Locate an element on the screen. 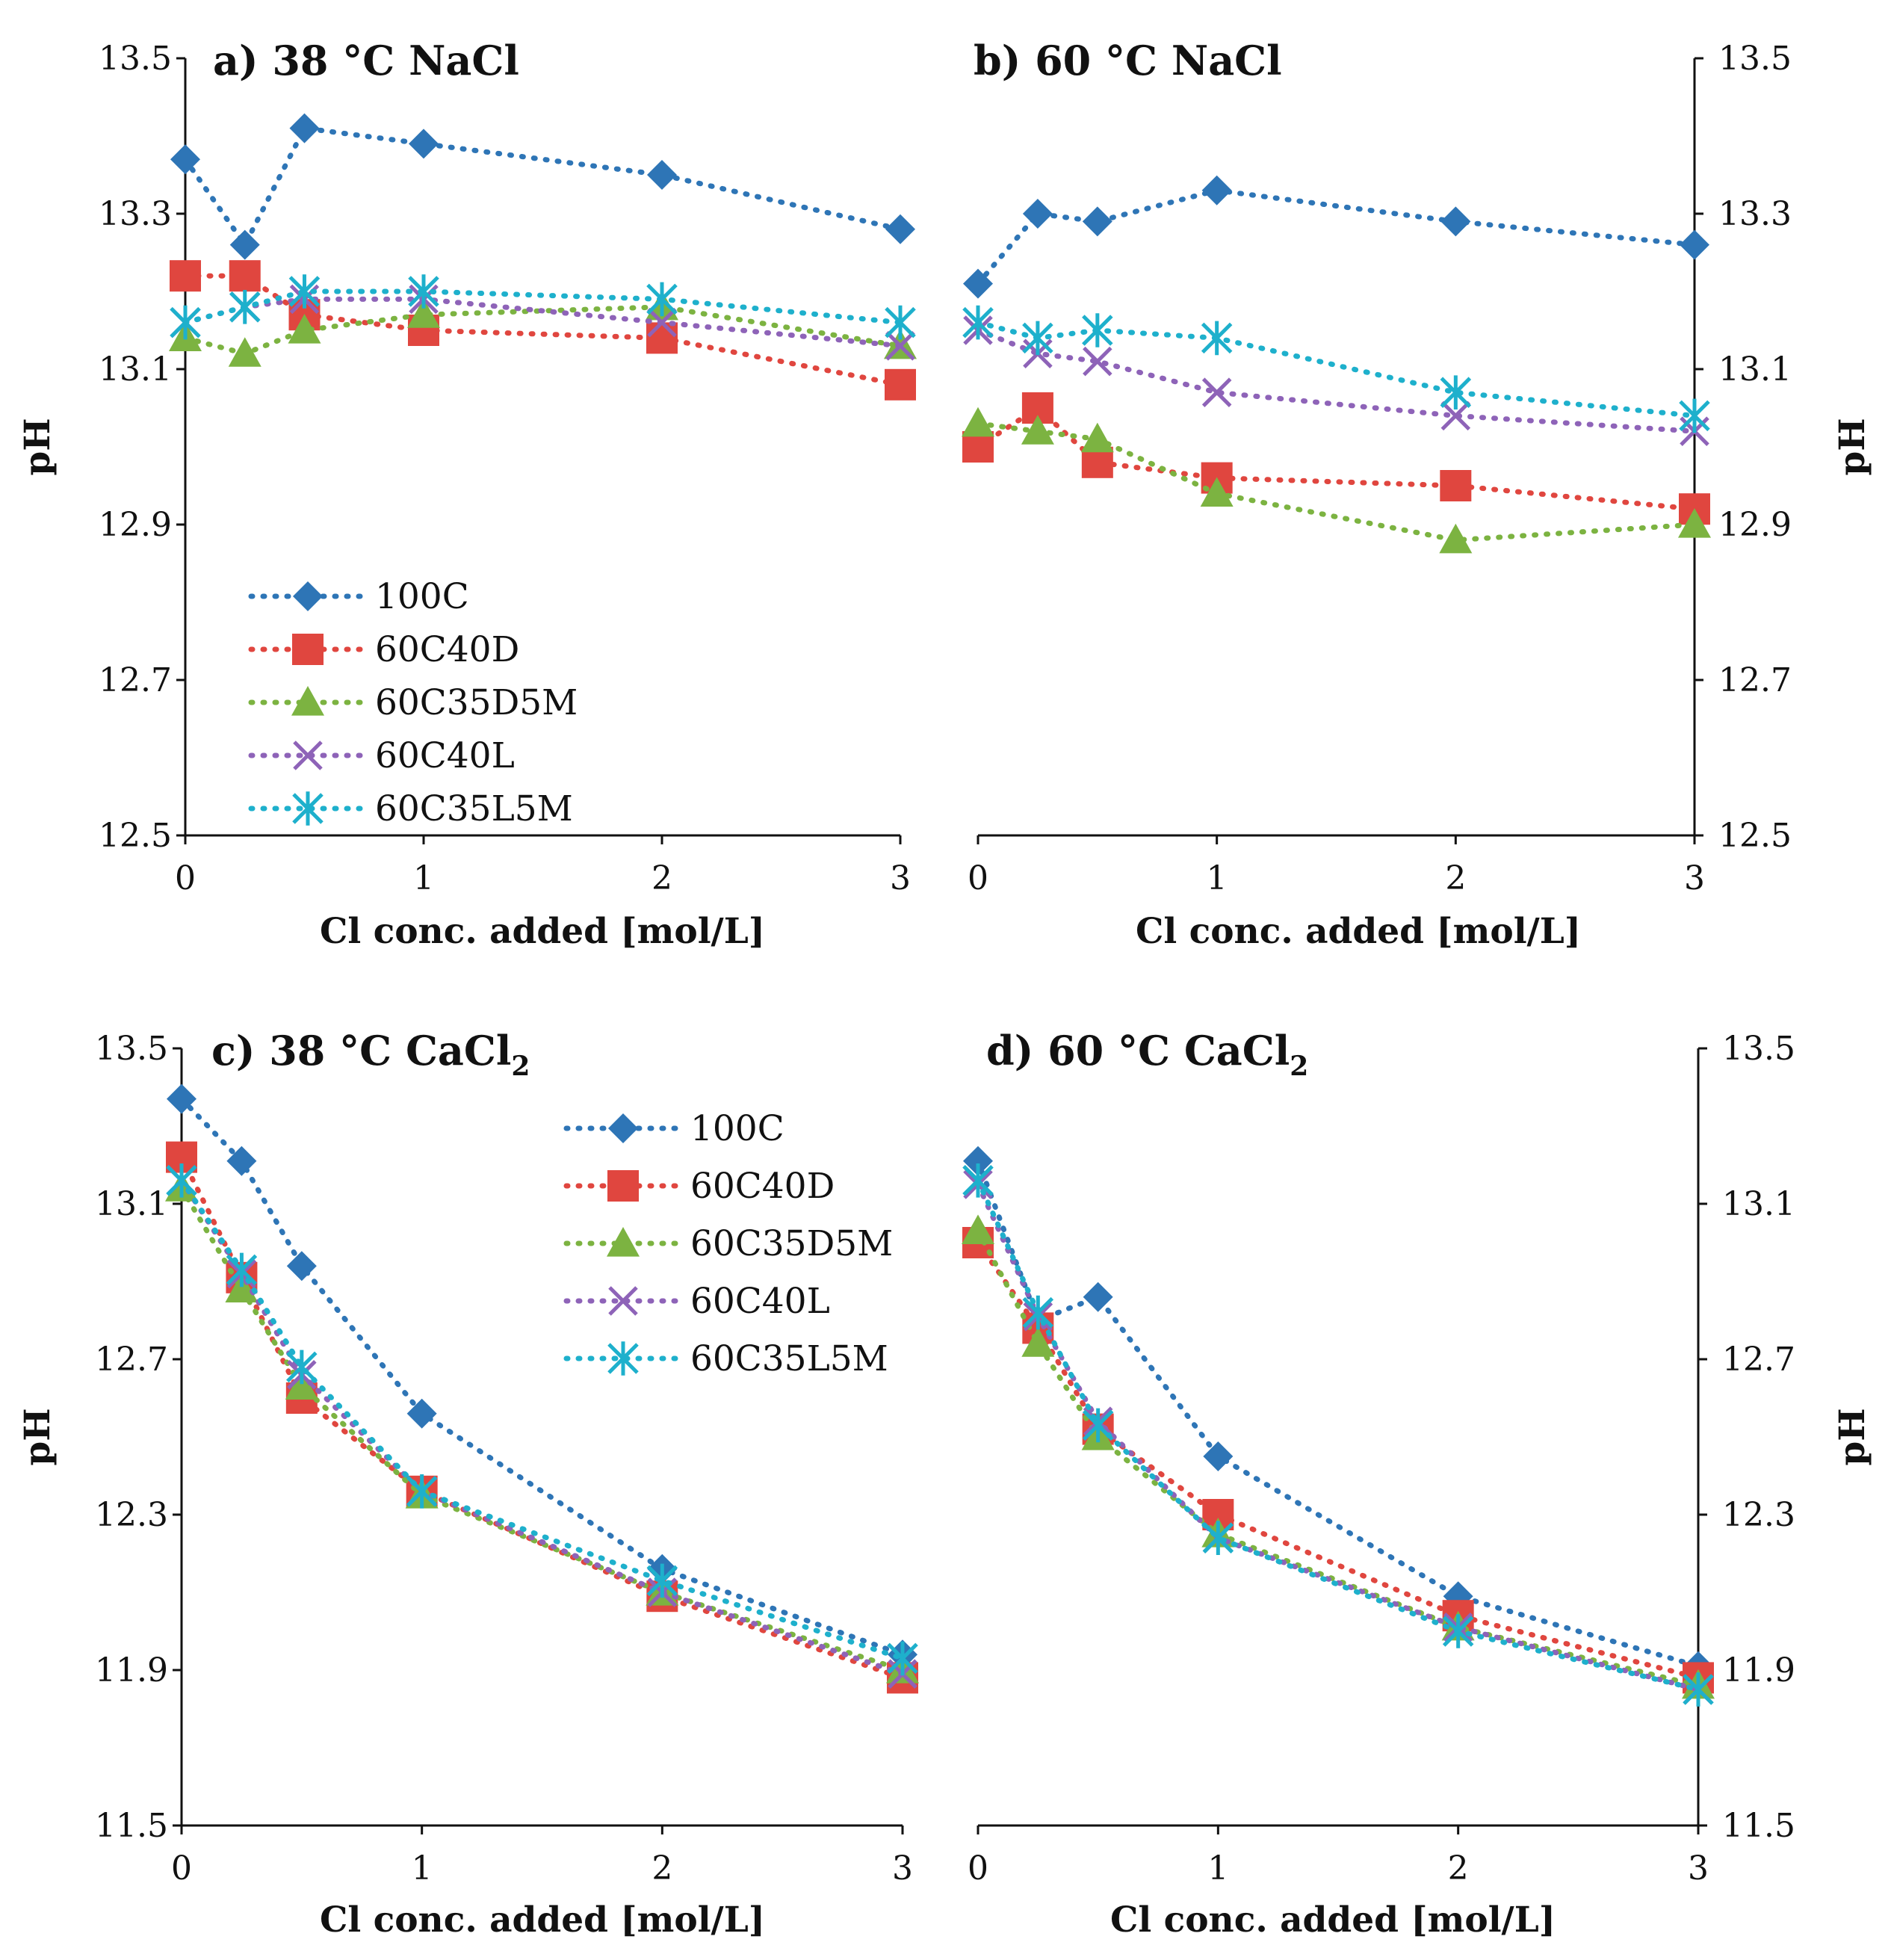 The image size is (1891, 1960). legend-label: 100C is located at coordinates (737, 1128).